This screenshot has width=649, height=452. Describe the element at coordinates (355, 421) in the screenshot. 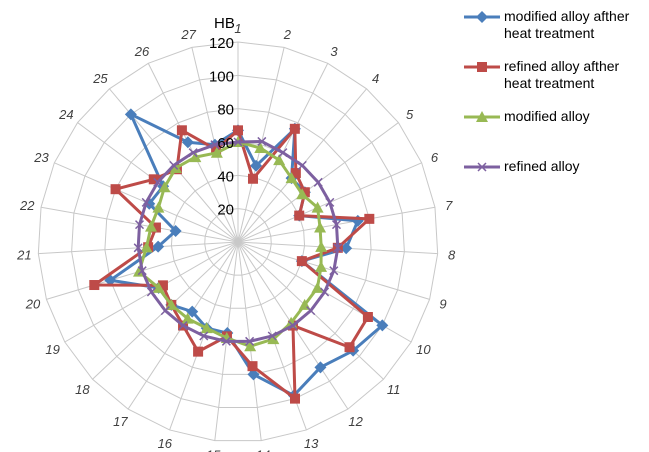

I see `category-label: 12` at that location.